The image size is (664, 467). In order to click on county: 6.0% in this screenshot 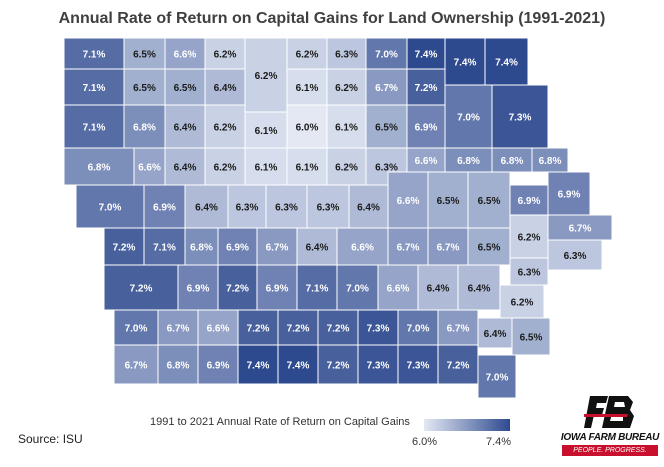, I will do `click(307, 126)`.